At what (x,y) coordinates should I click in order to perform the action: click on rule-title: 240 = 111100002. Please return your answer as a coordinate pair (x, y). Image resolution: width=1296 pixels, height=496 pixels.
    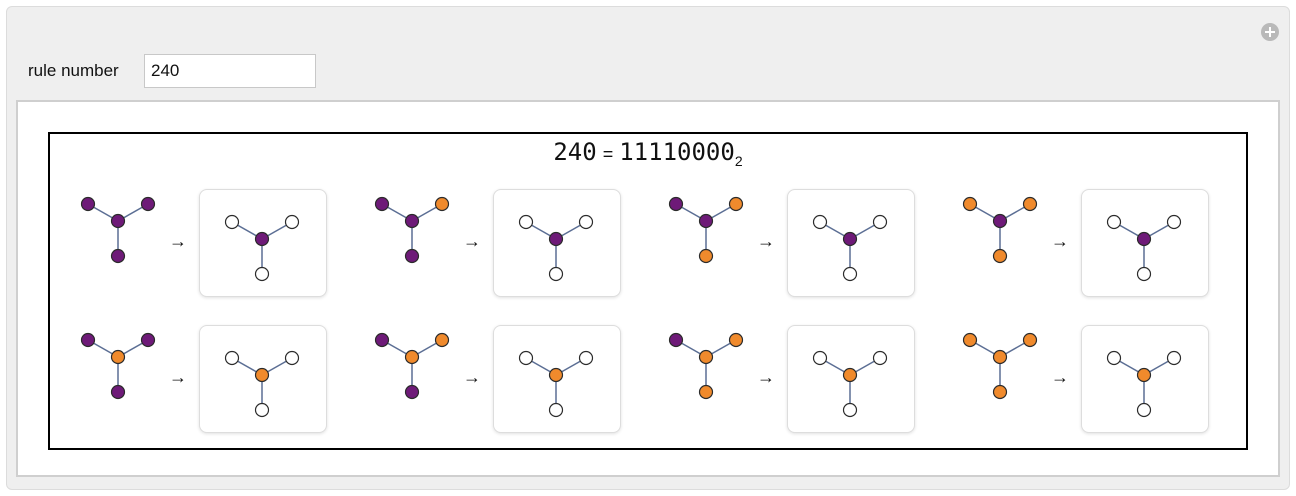
    Looking at the image, I should click on (648, 156).